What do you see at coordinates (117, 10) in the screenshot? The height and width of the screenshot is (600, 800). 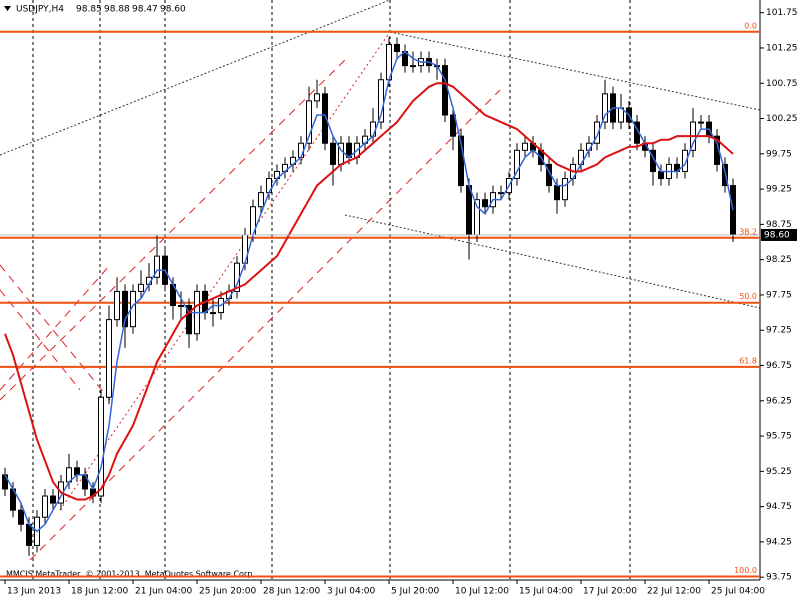 I see `header-high: 98.88` at bounding box center [117, 10].